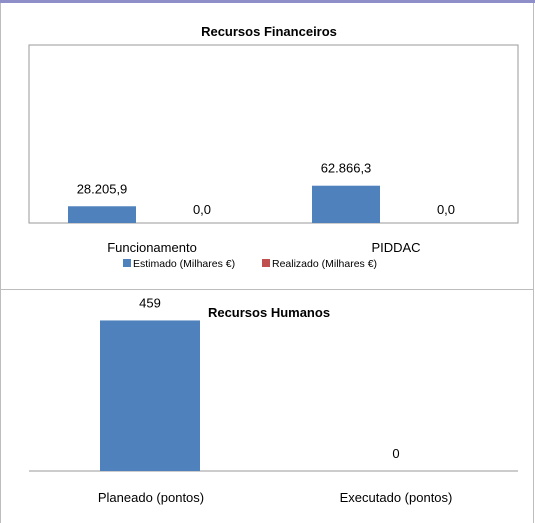 This screenshot has width=535, height=523. What do you see at coordinates (150, 302) in the screenshot?
I see `data-label-planeado: 459` at bounding box center [150, 302].